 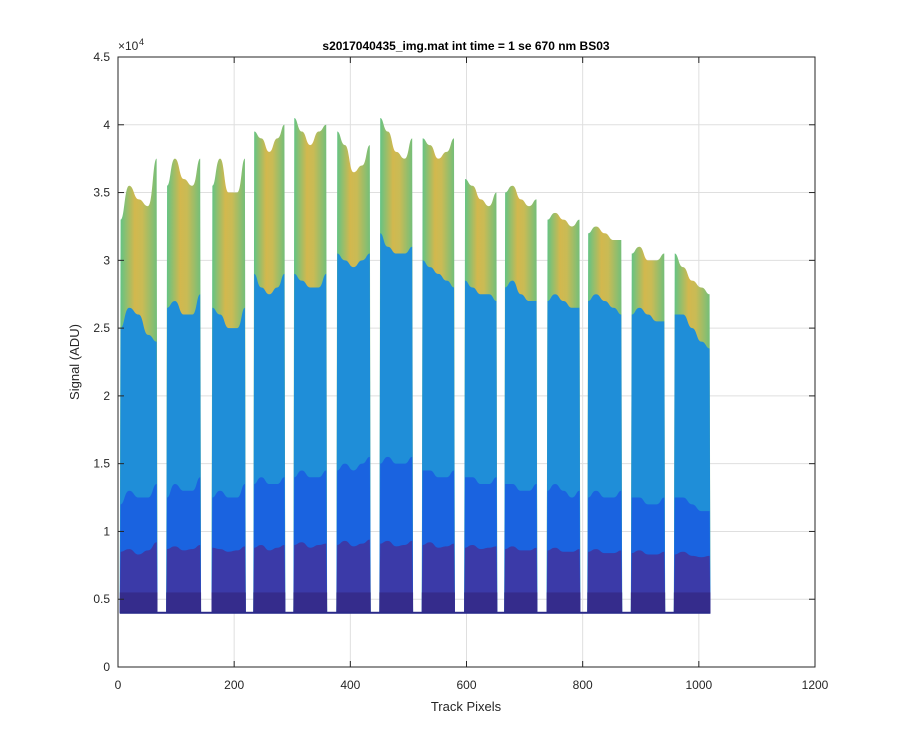 I want to click on x-tick-label: 0, so click(x=118, y=685).